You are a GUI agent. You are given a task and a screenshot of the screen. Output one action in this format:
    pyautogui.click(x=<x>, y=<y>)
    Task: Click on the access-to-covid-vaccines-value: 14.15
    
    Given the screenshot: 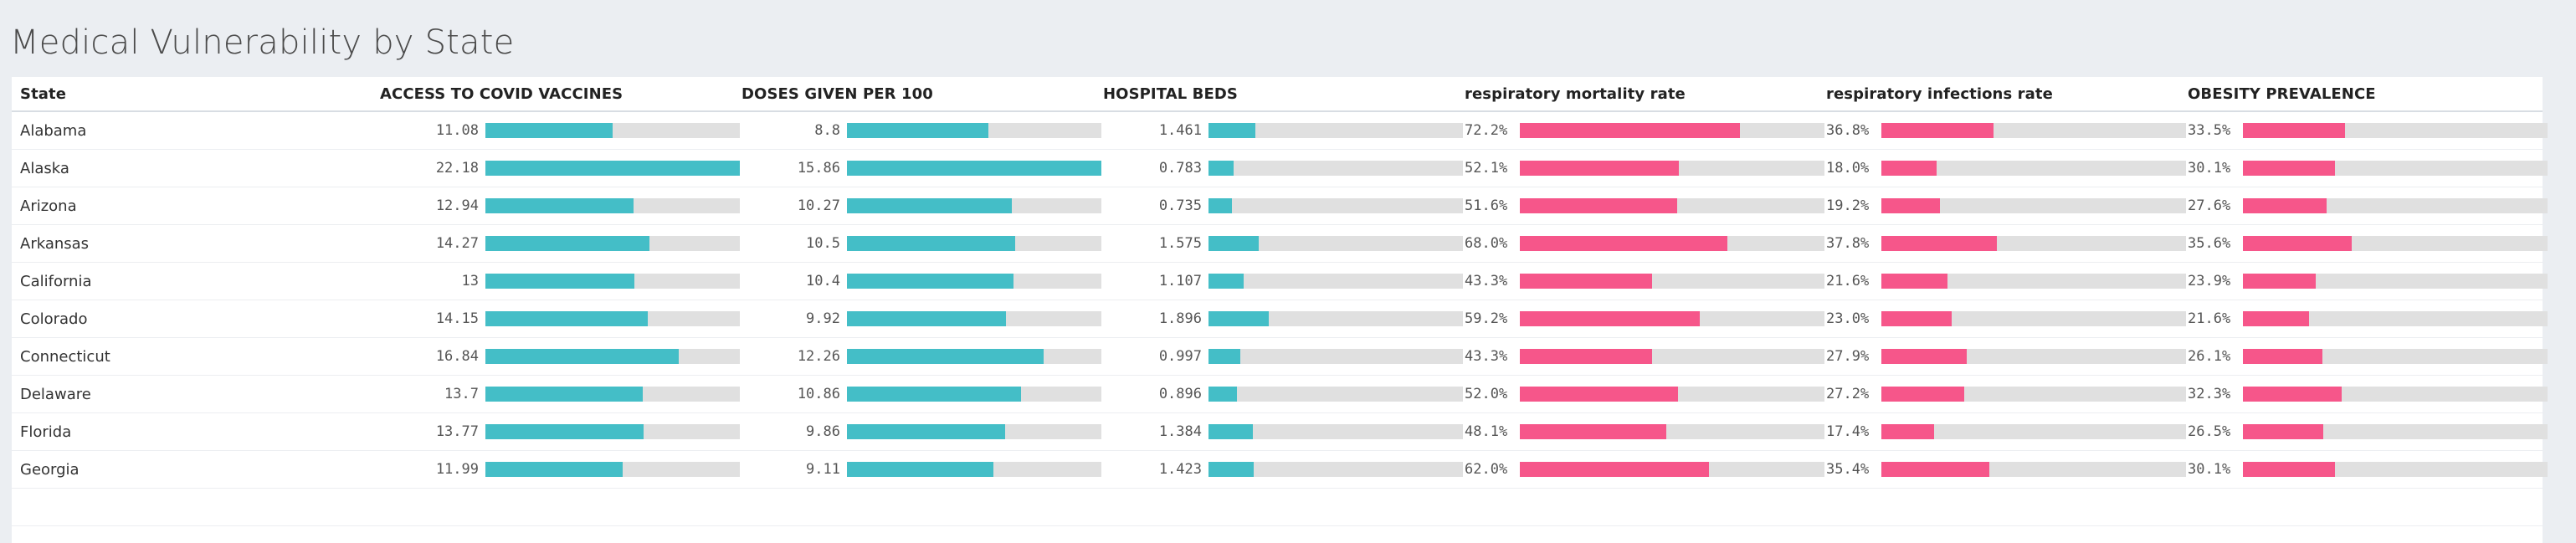 What is the action you would take?
    pyautogui.click(x=457, y=318)
    